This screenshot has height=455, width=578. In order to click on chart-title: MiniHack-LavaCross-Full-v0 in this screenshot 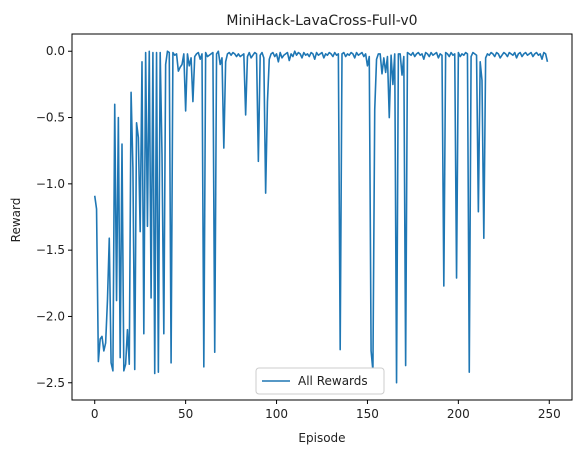, I will do `click(321, 21)`.